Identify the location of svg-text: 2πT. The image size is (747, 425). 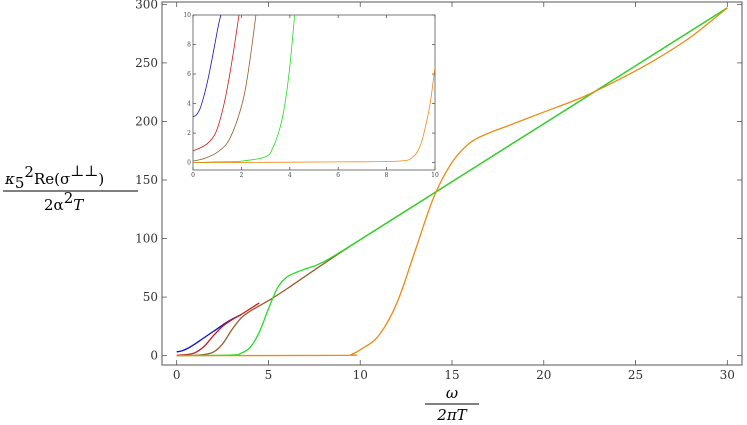
(451, 415).